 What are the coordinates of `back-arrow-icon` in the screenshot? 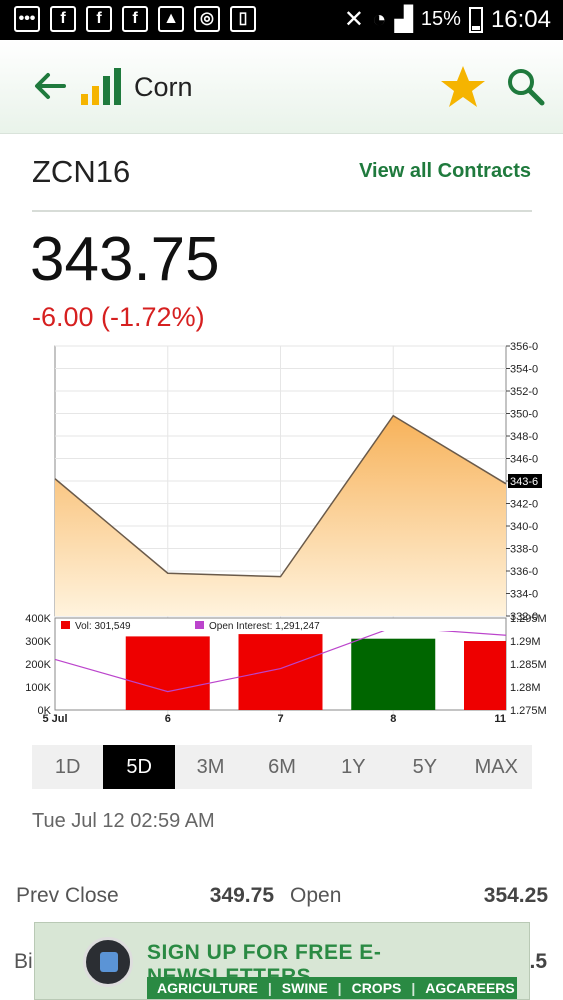 It's located at (50, 86).